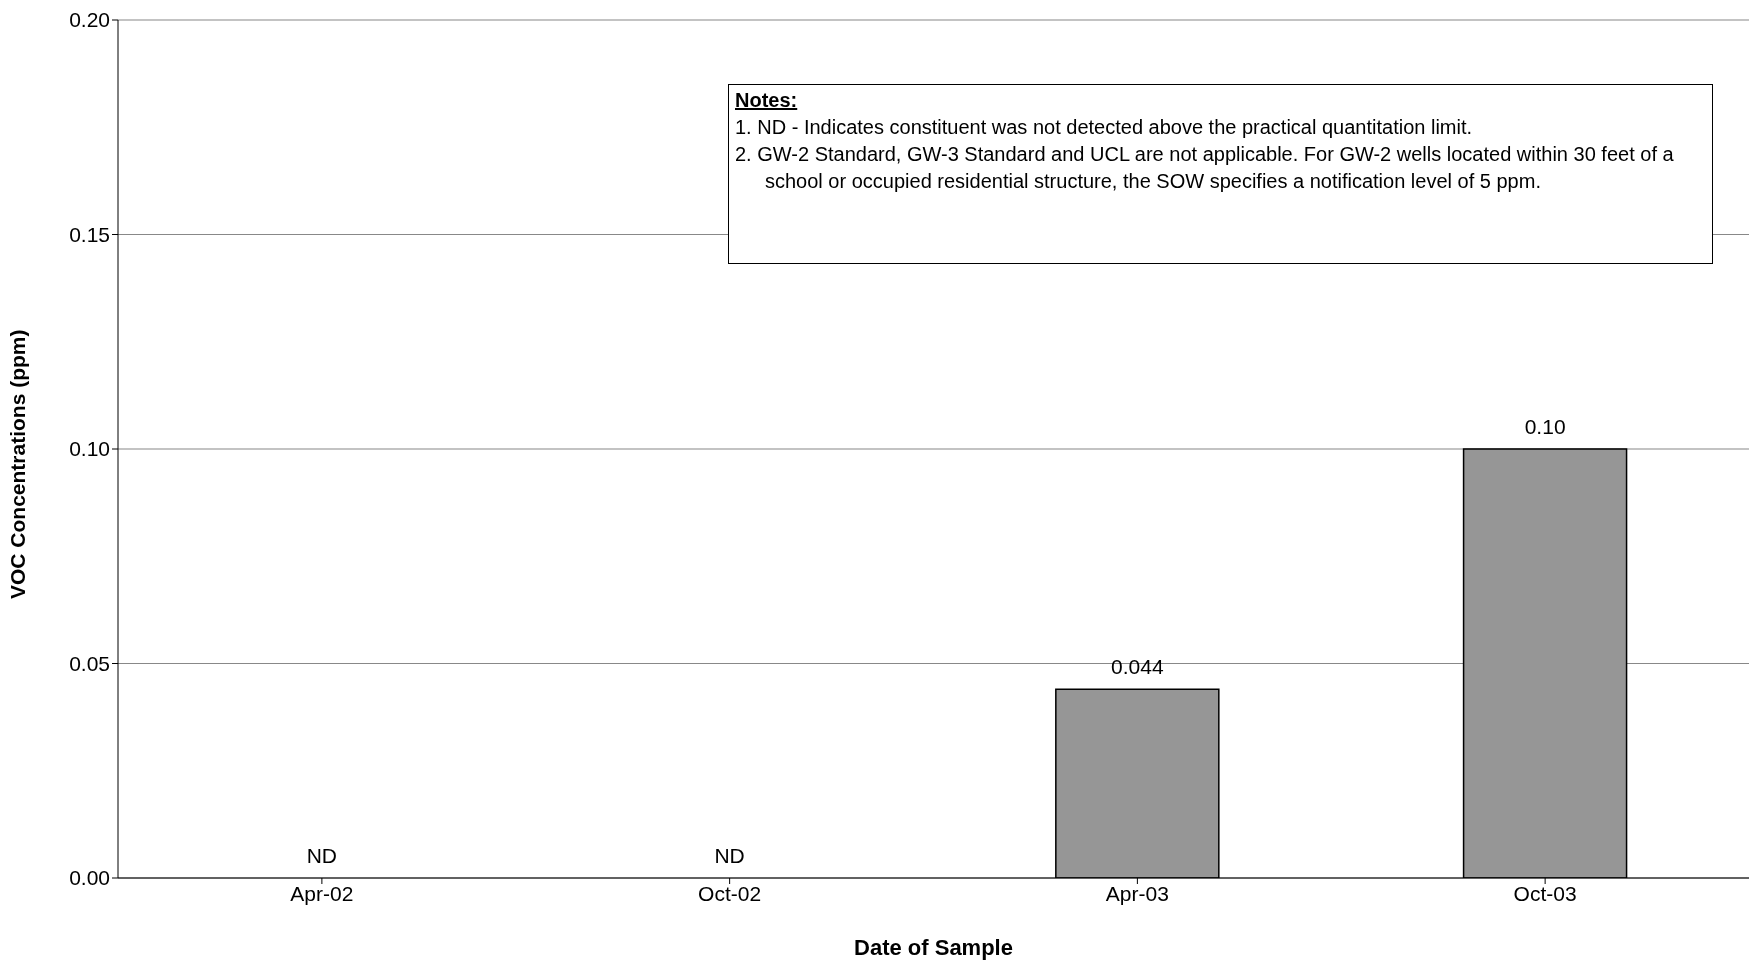 This screenshot has width=1762, height=979. I want to click on y-tick-label: 0.15, so click(89, 234).